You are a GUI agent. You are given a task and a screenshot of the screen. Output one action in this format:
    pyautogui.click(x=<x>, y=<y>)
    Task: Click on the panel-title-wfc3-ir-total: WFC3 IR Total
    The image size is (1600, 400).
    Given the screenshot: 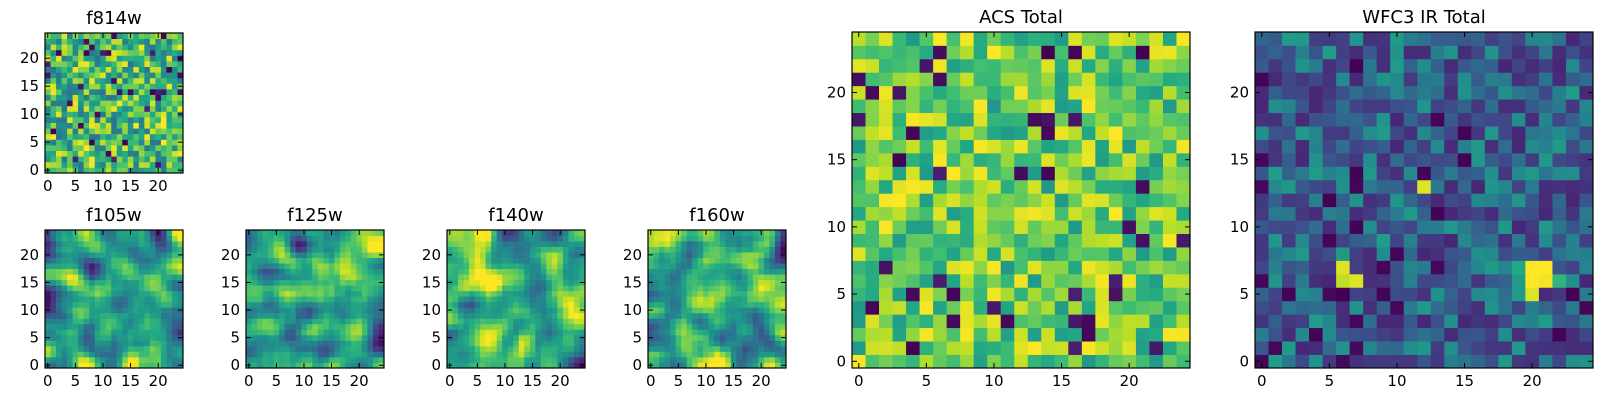 What is the action you would take?
    pyautogui.click(x=1423, y=17)
    